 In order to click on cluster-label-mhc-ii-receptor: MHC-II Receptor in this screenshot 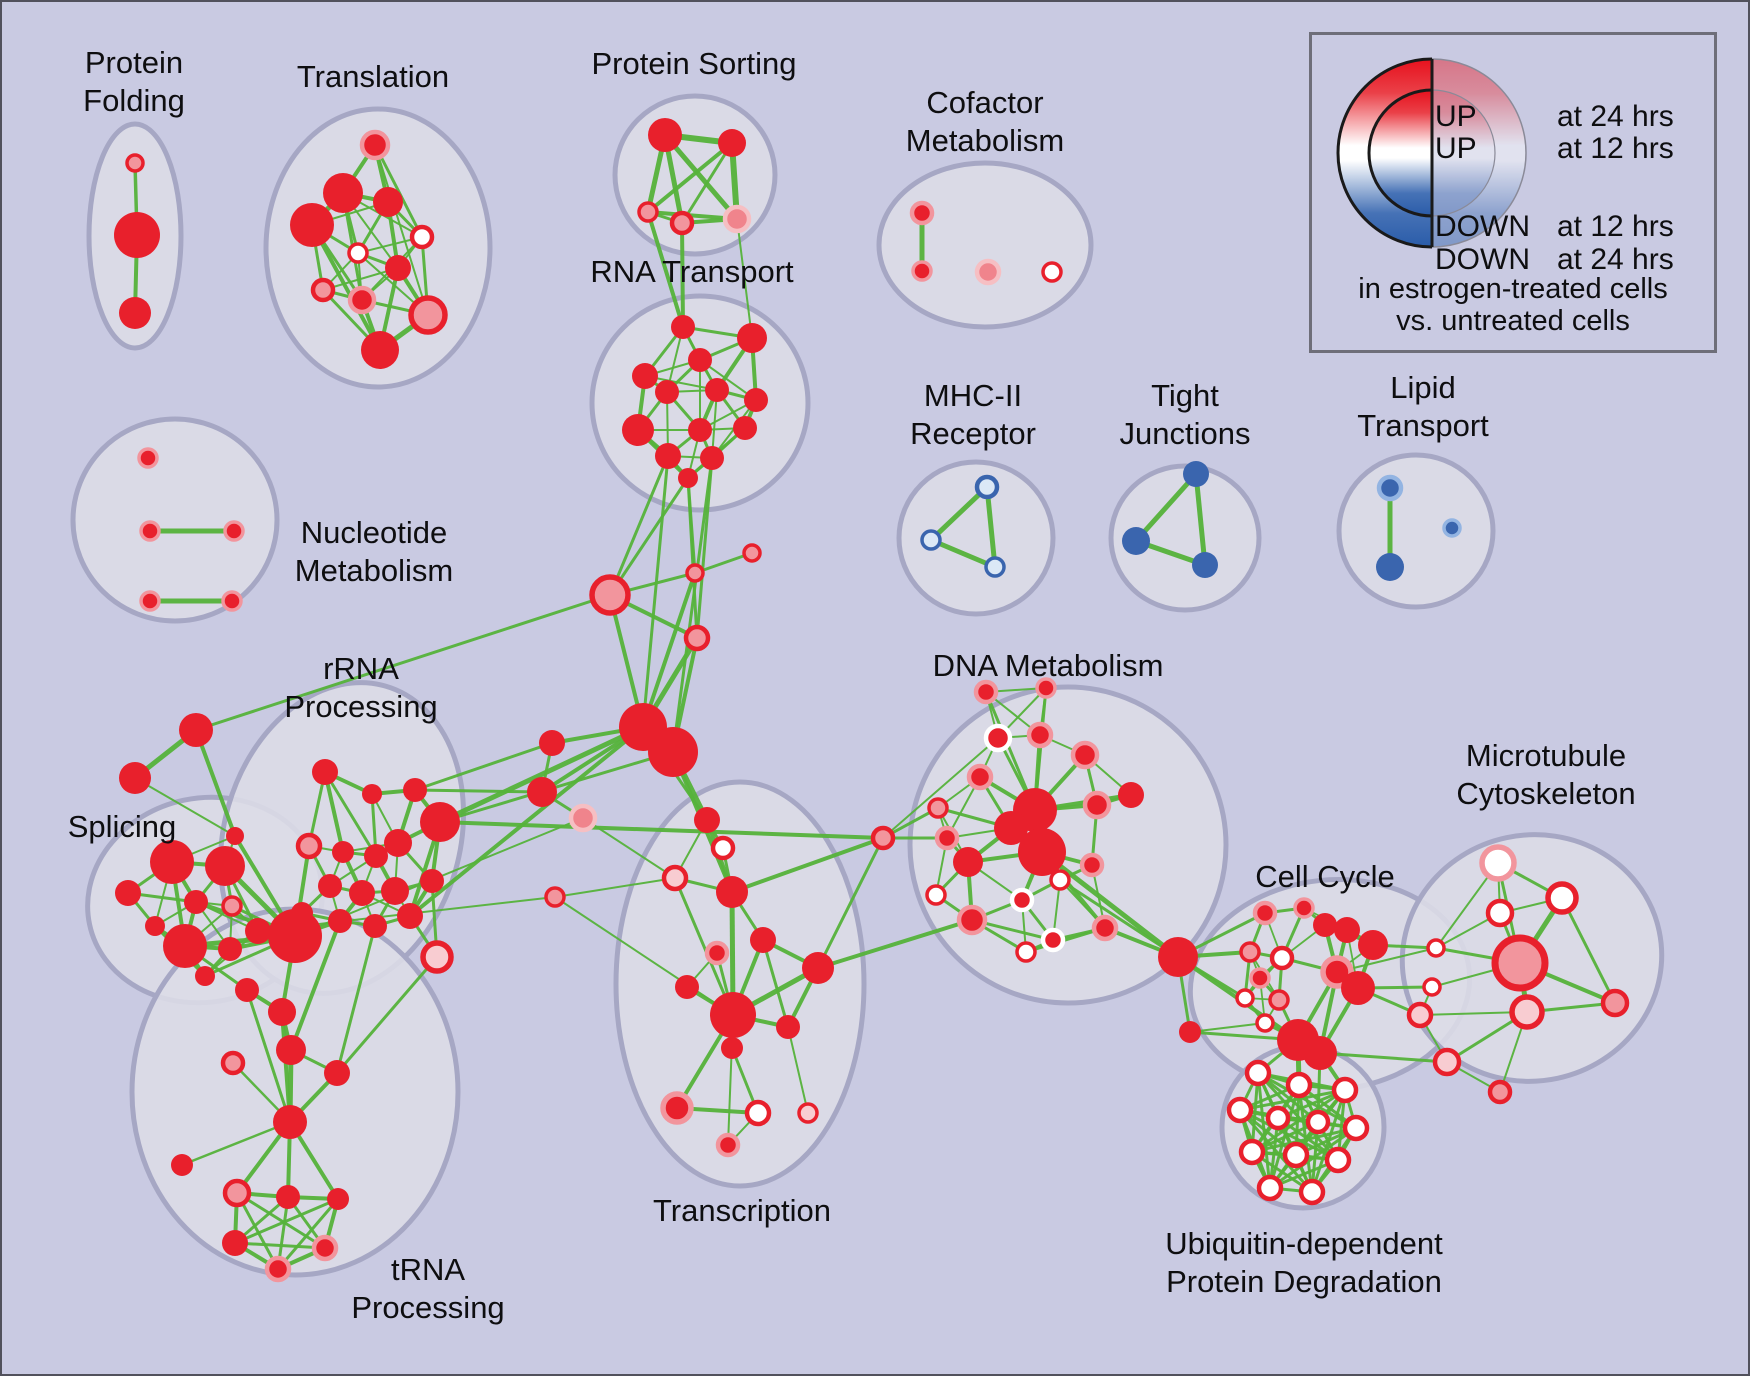, I will do `click(973, 414)`.